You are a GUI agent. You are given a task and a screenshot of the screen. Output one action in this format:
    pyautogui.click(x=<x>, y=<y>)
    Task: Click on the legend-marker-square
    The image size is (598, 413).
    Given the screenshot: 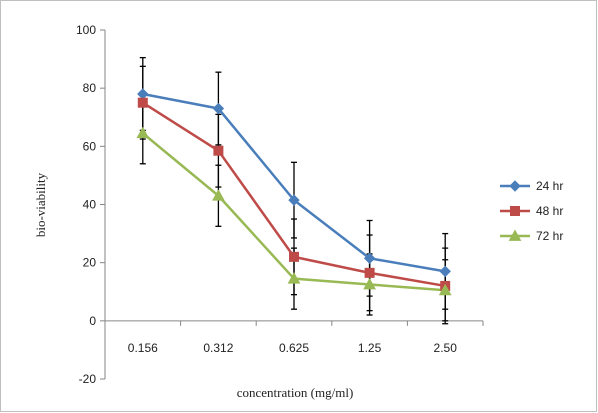 What is the action you would take?
    pyautogui.click(x=515, y=211)
    